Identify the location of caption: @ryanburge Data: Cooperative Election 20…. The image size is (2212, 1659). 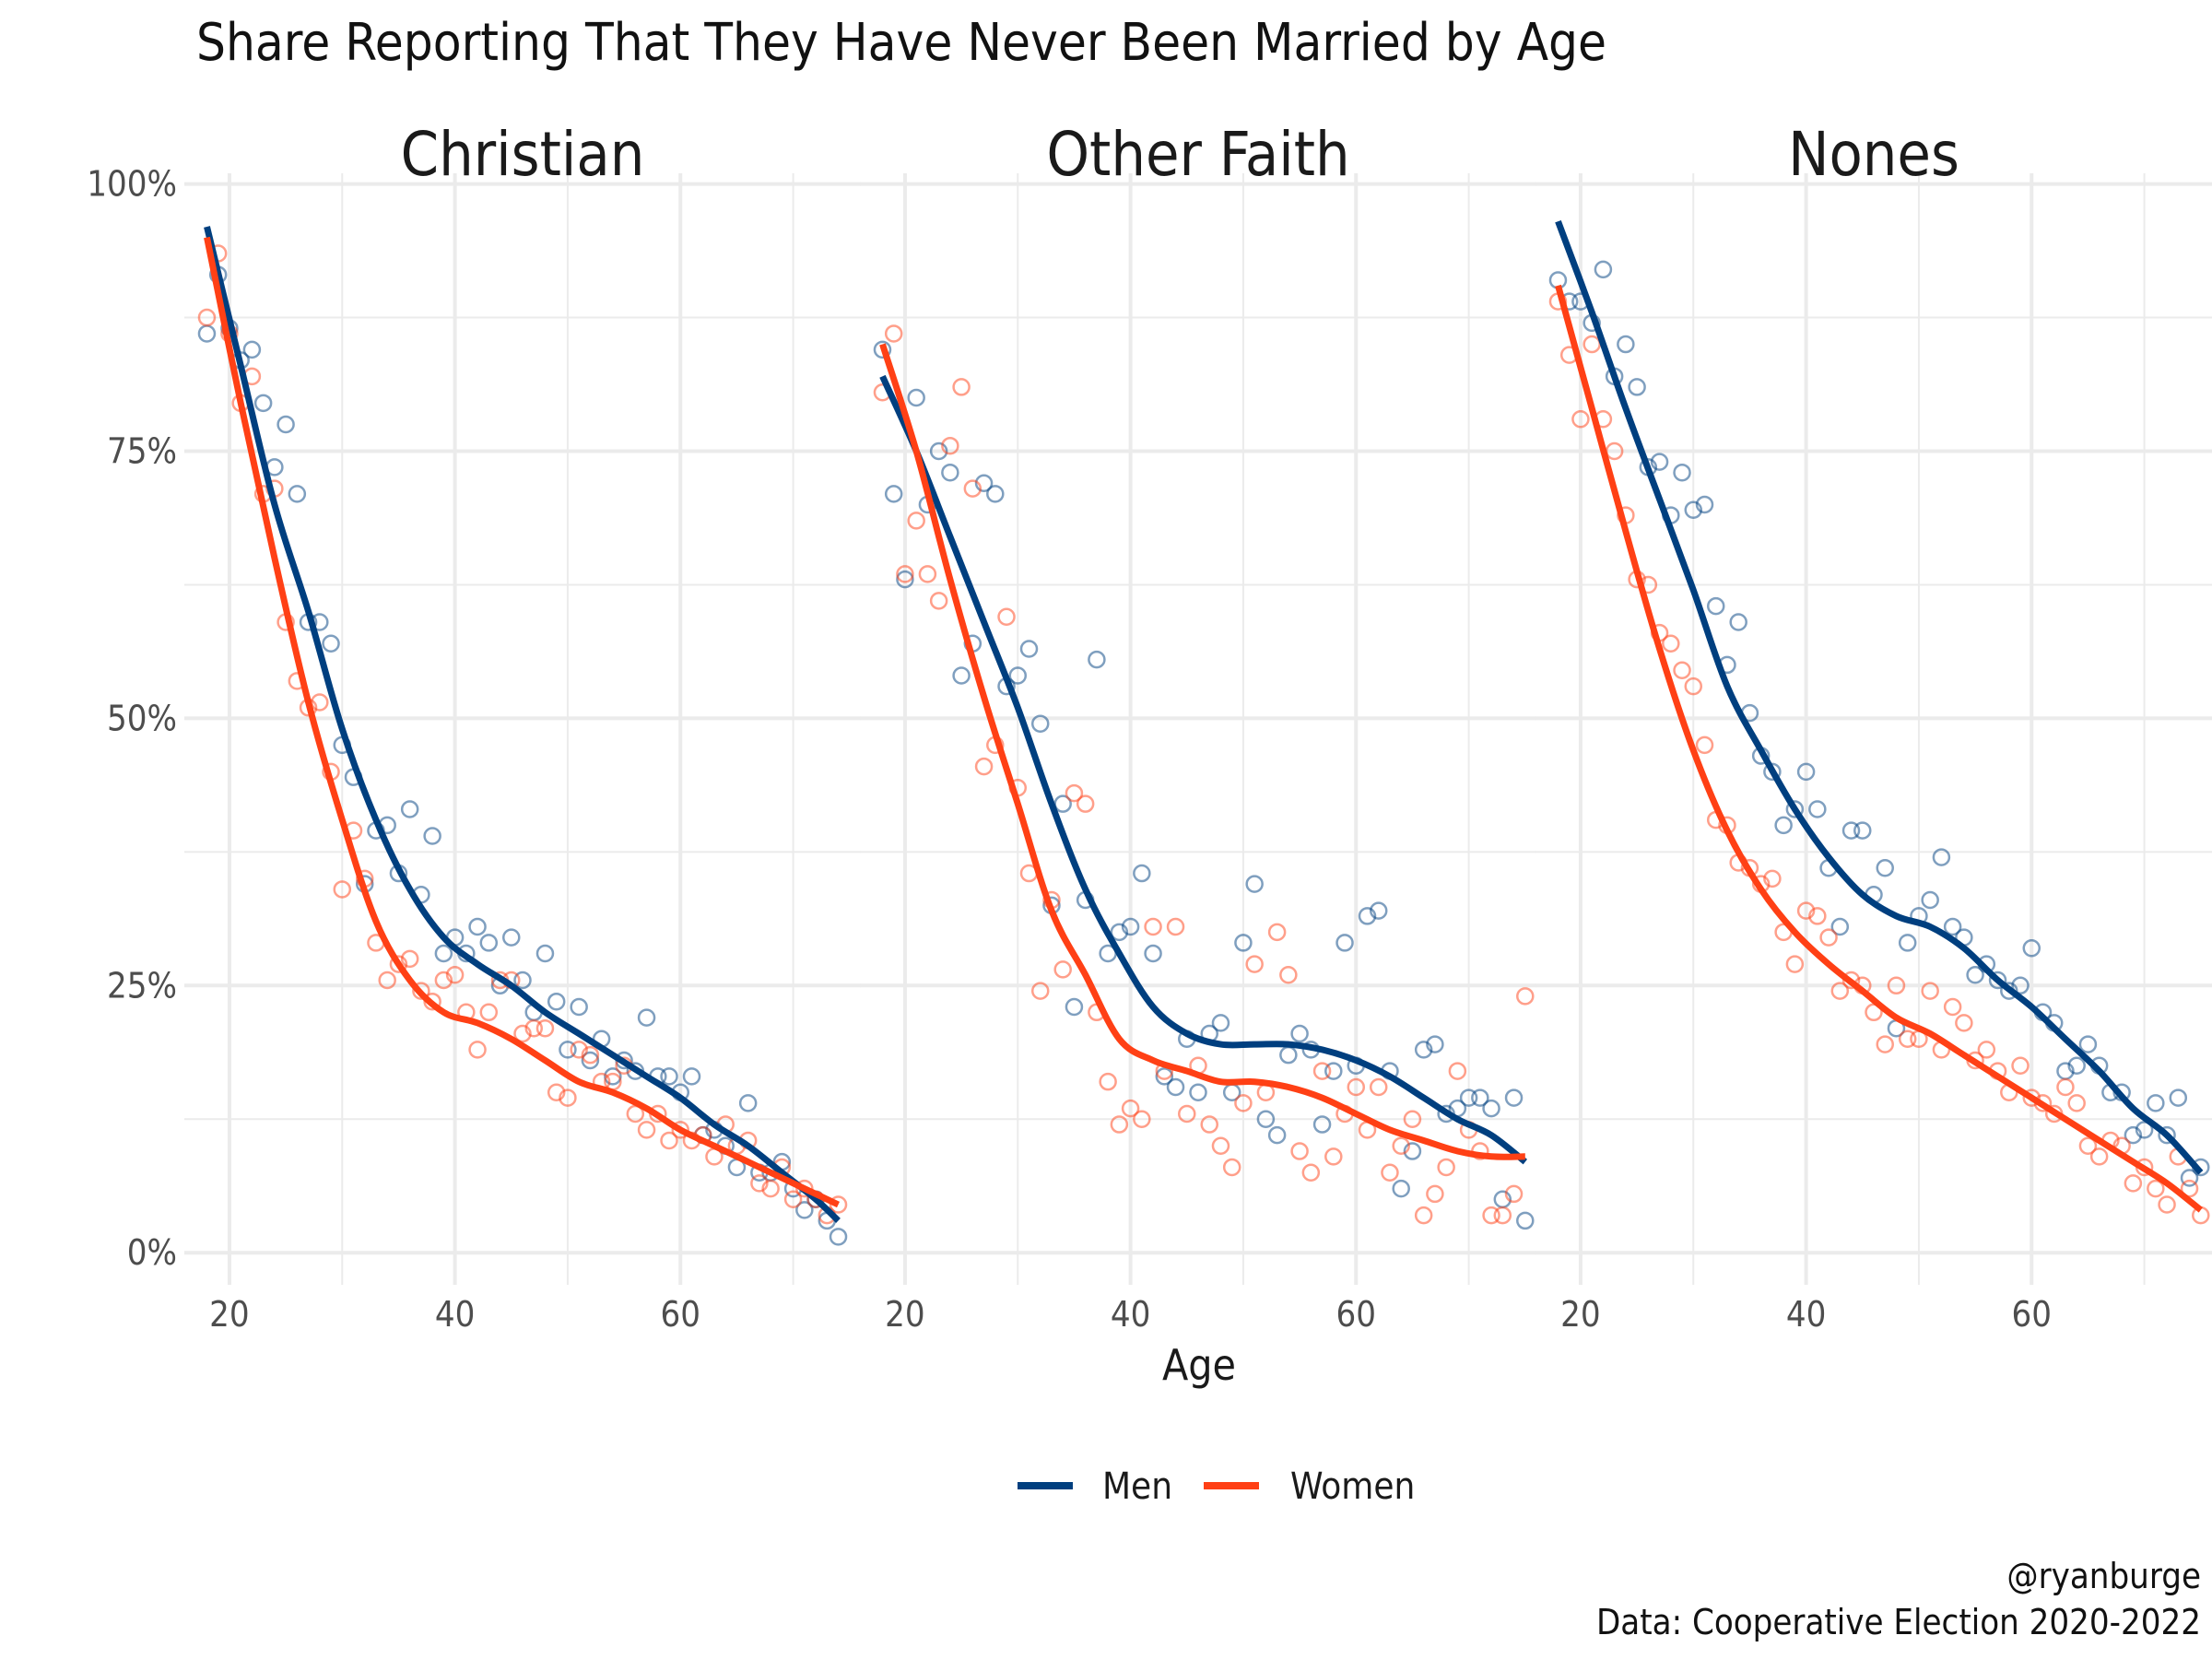
(1898, 1599).